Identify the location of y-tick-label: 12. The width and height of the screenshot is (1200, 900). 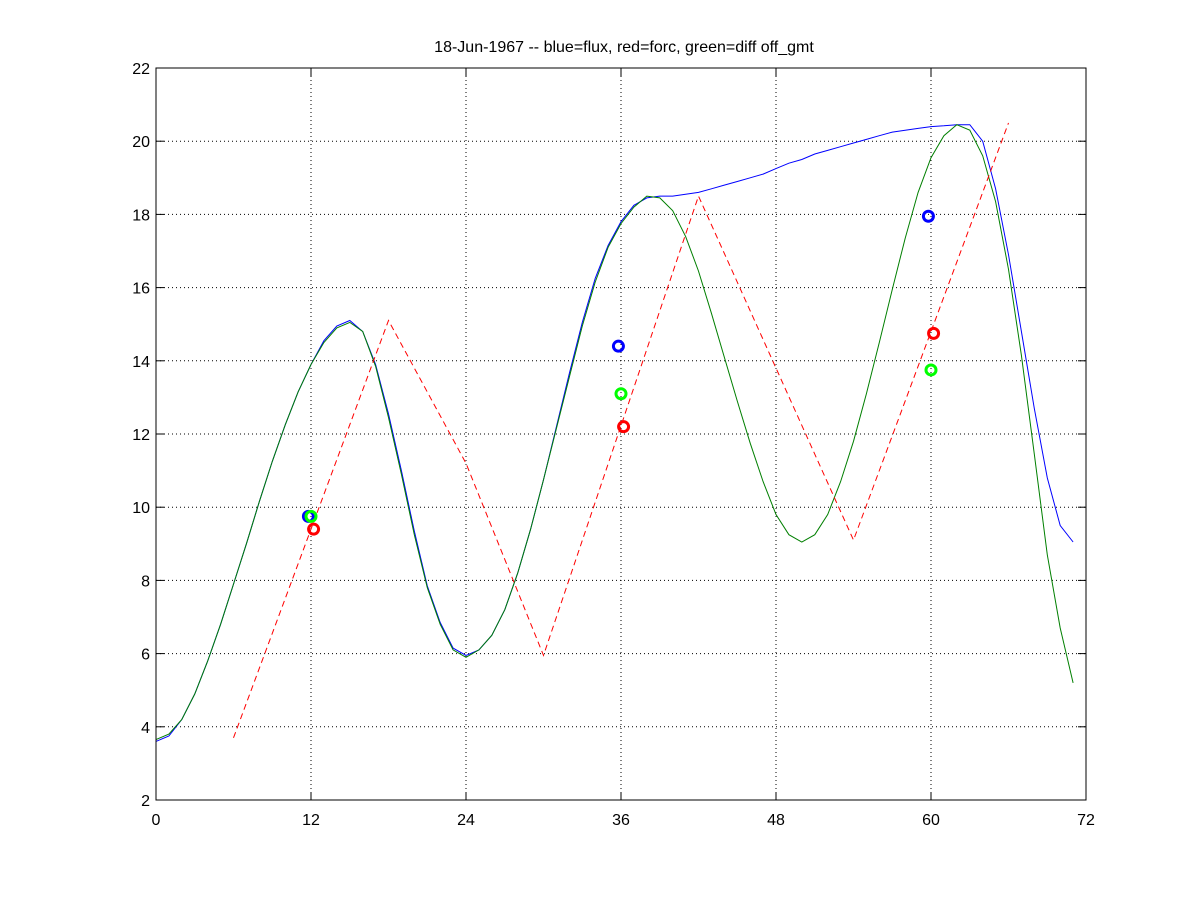
(141, 435).